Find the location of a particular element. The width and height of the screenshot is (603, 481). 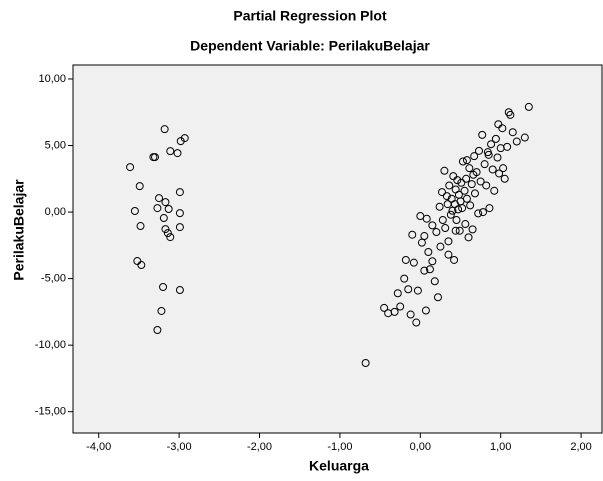

x-tick-label: 1,00 is located at coordinates (500, 447).